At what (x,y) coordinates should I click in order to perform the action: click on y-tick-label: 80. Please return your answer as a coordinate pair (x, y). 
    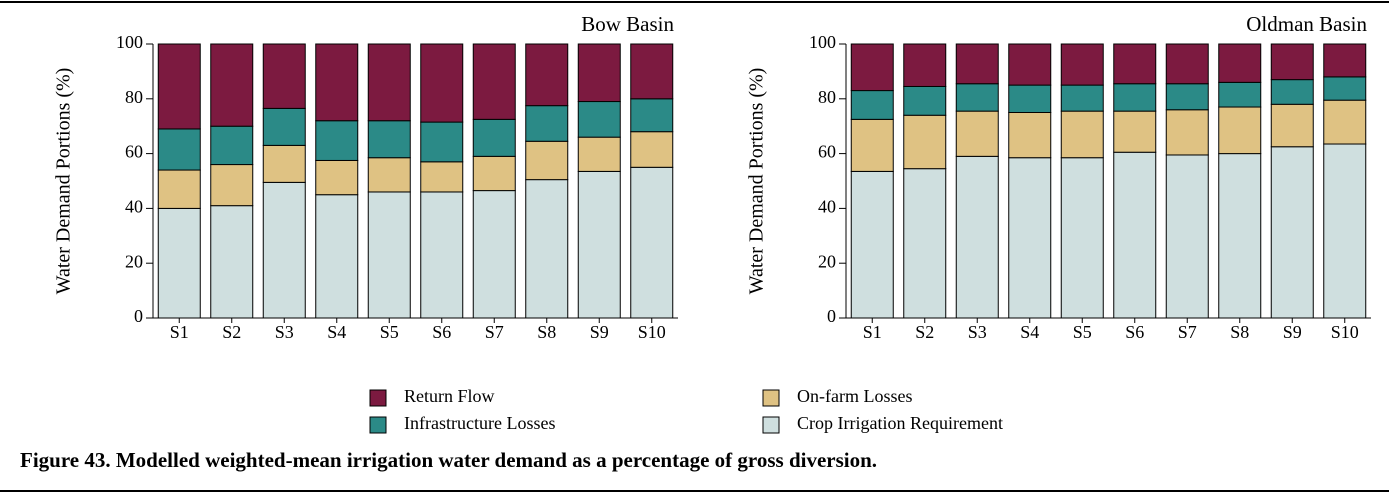
    Looking at the image, I should click on (134, 97).